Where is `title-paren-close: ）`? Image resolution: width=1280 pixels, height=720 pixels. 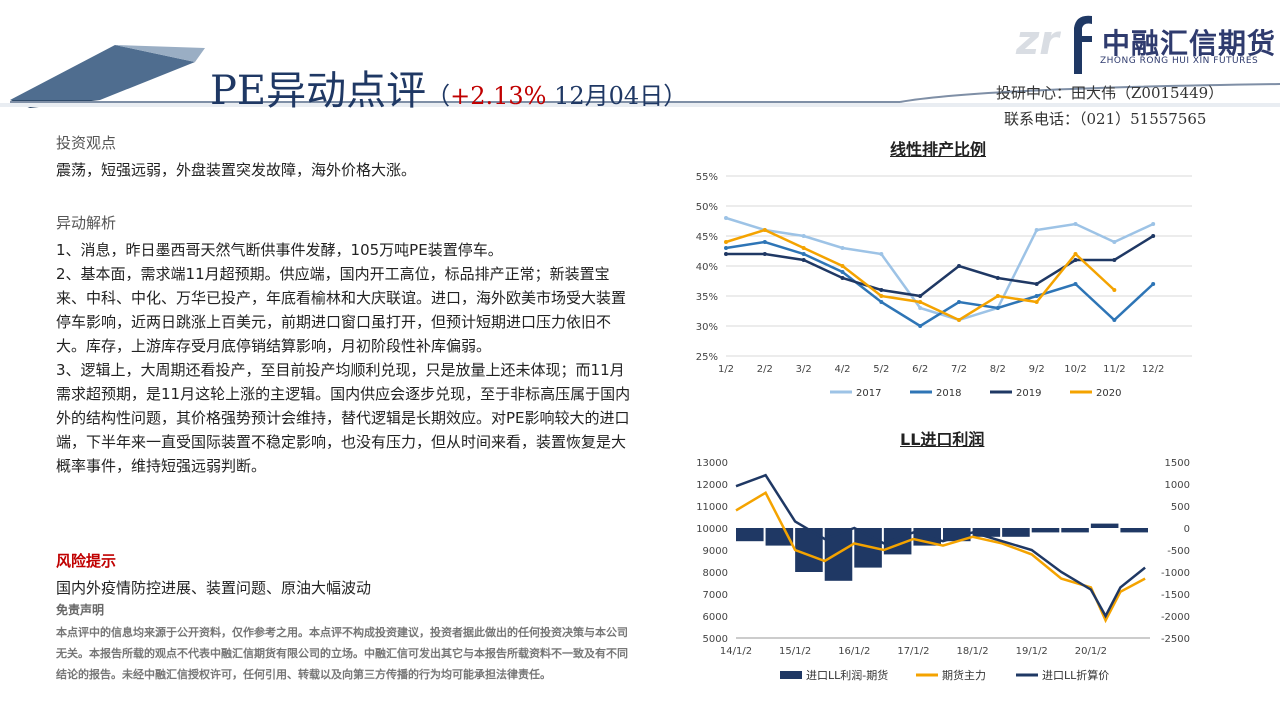
title-paren-close: ） is located at coordinates (675, 96).